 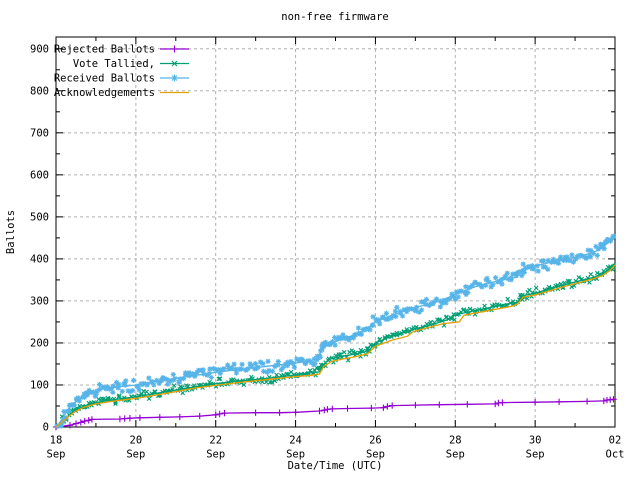 I want to click on y-tick-label: 700, so click(x=39, y=133).